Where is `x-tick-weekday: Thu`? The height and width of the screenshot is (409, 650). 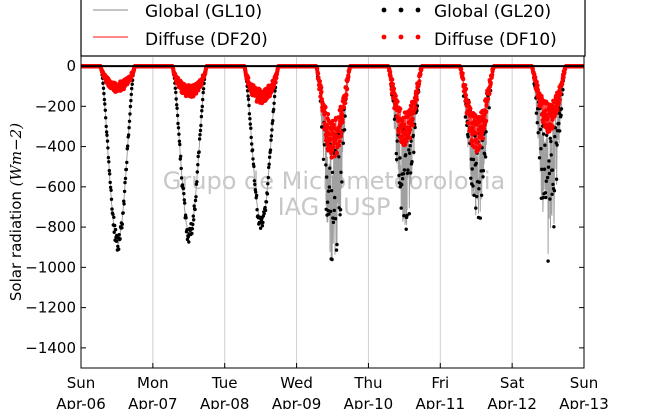
x-tick-weekday: Thu is located at coordinates (367, 383).